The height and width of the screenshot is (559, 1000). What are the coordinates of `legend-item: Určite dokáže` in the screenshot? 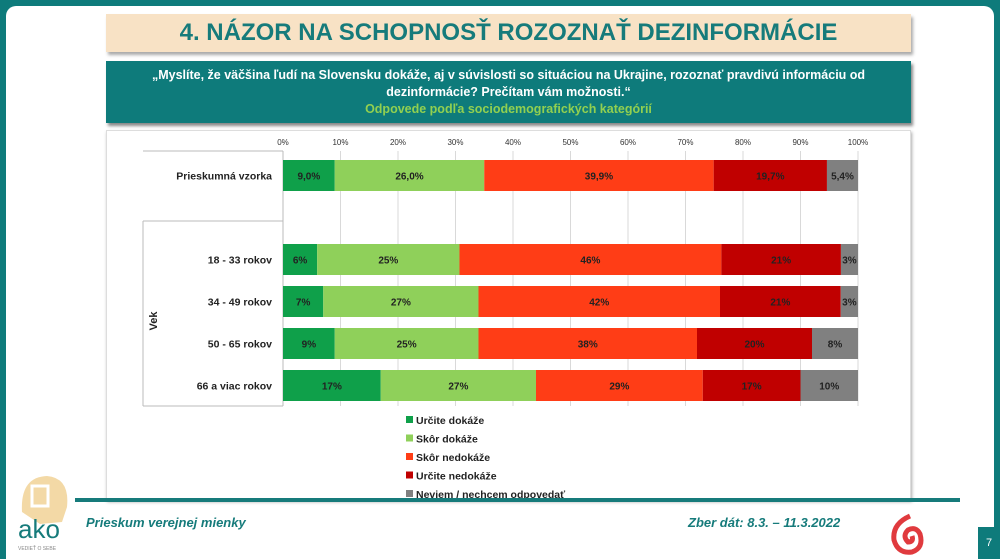 It's located at (450, 421).